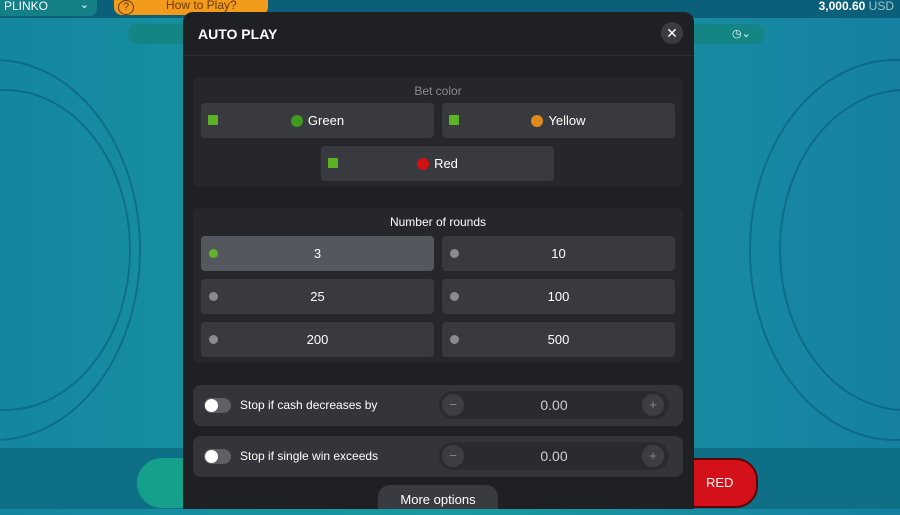 The height and width of the screenshot is (515, 900). I want to click on how-to-play-button: ? How to Play?, so click(191, 7).